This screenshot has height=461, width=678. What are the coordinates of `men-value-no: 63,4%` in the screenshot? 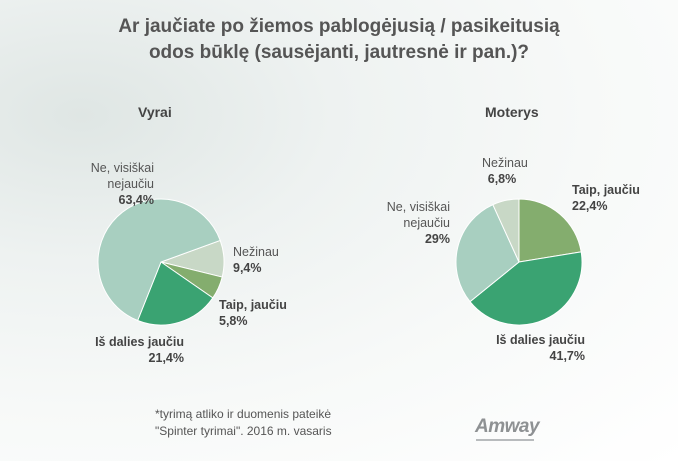 It's located at (136, 200).